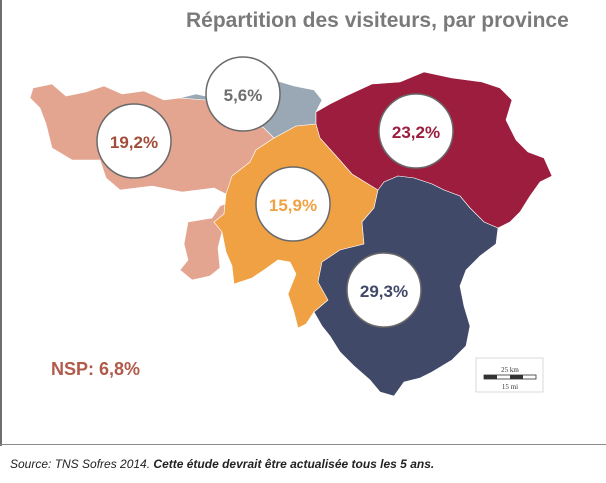 The image size is (606, 483). What do you see at coordinates (303, 444) in the screenshot?
I see `frame-divider` at bounding box center [303, 444].